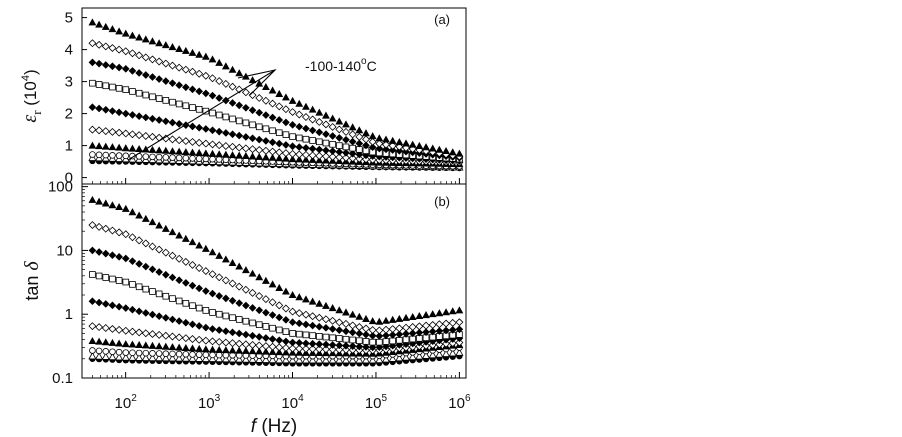 The width and height of the screenshot is (902, 437). What do you see at coordinates (69, 18) in the screenshot?
I see `y-tick-label: 5` at bounding box center [69, 18].